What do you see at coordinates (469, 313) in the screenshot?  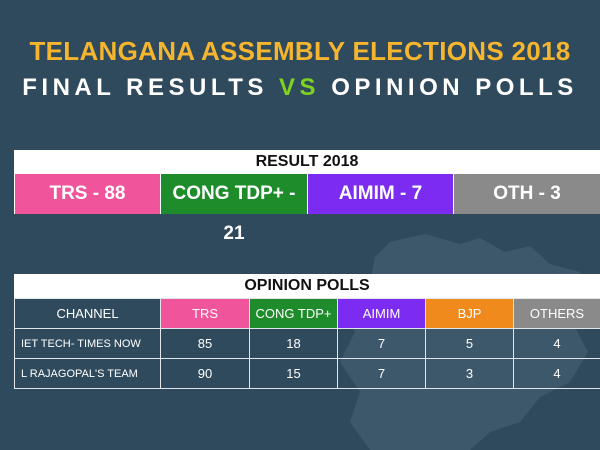 I see `col-header-bjp: BJP` at bounding box center [469, 313].